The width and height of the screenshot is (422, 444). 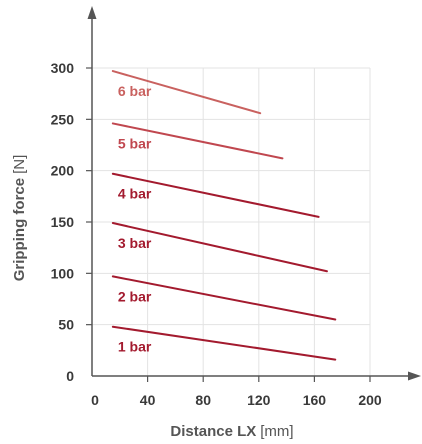 What do you see at coordinates (135, 243) in the screenshot?
I see `series-label: 3 bar` at bounding box center [135, 243].